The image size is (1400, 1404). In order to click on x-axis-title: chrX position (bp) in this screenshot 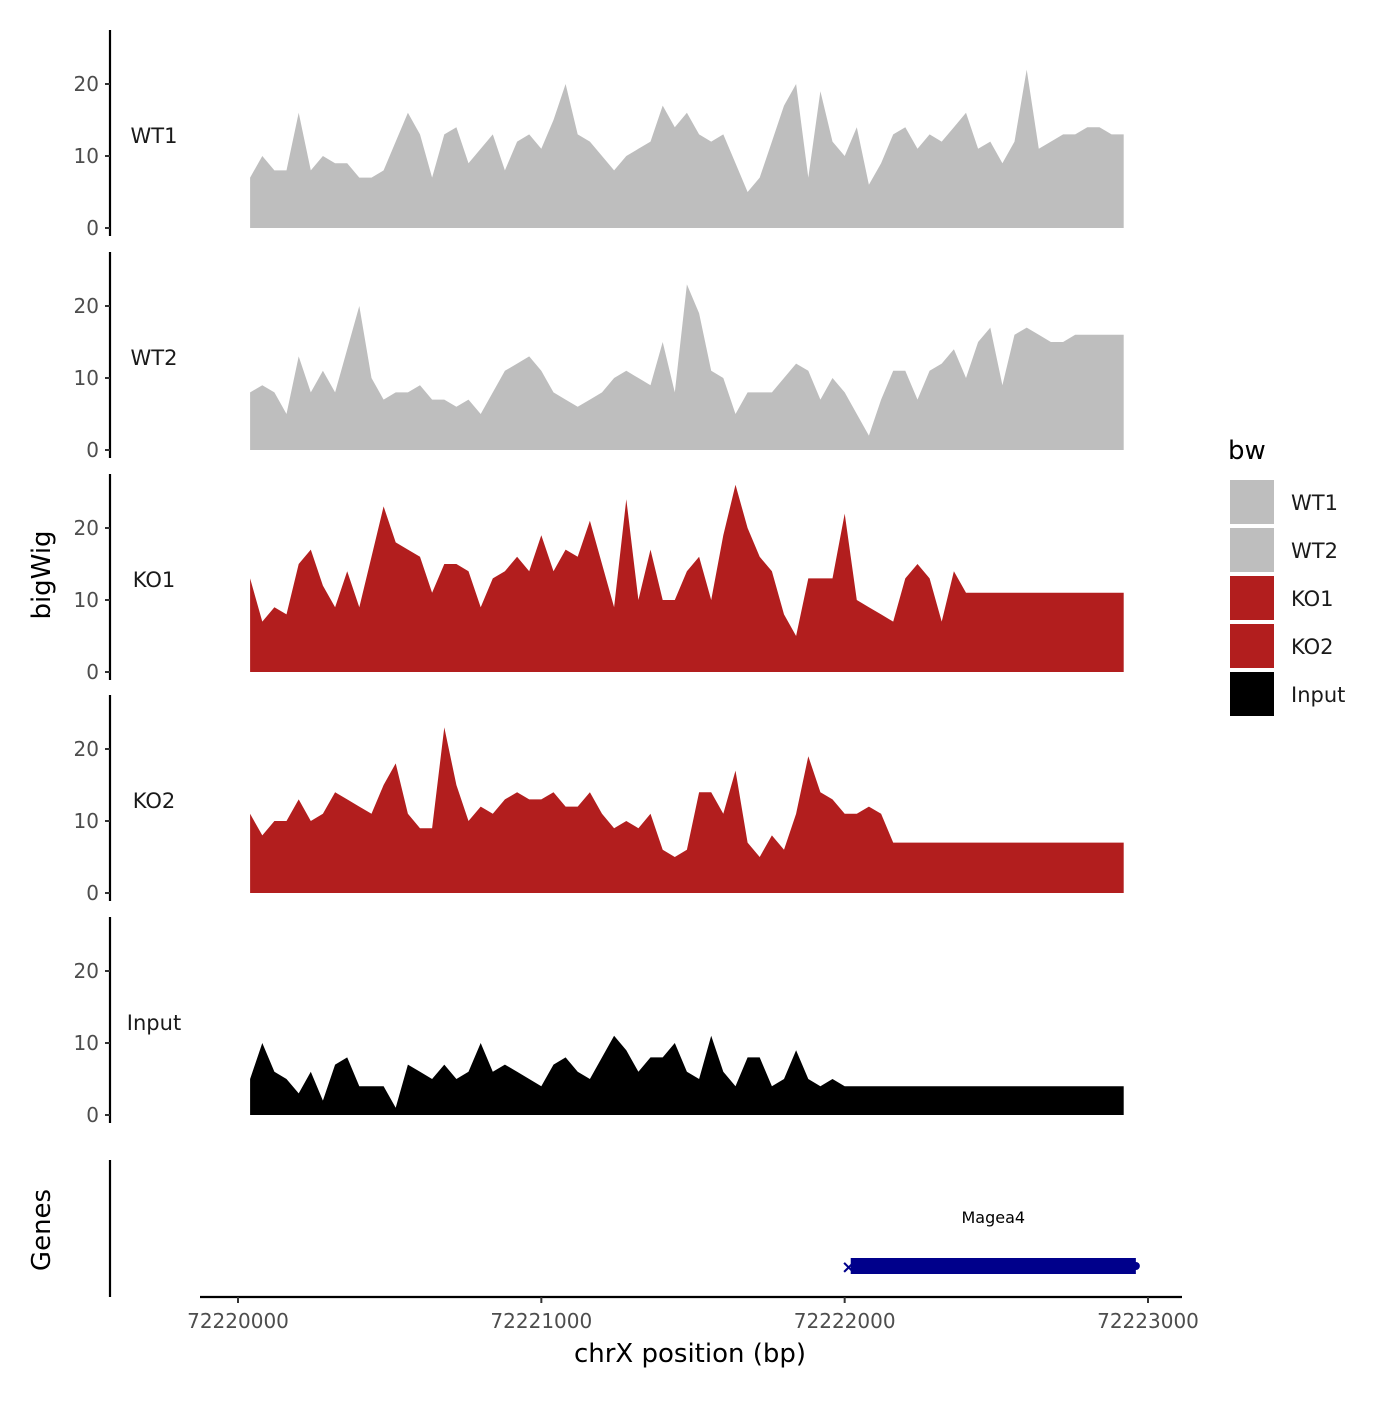, I will do `click(690, 1354)`.